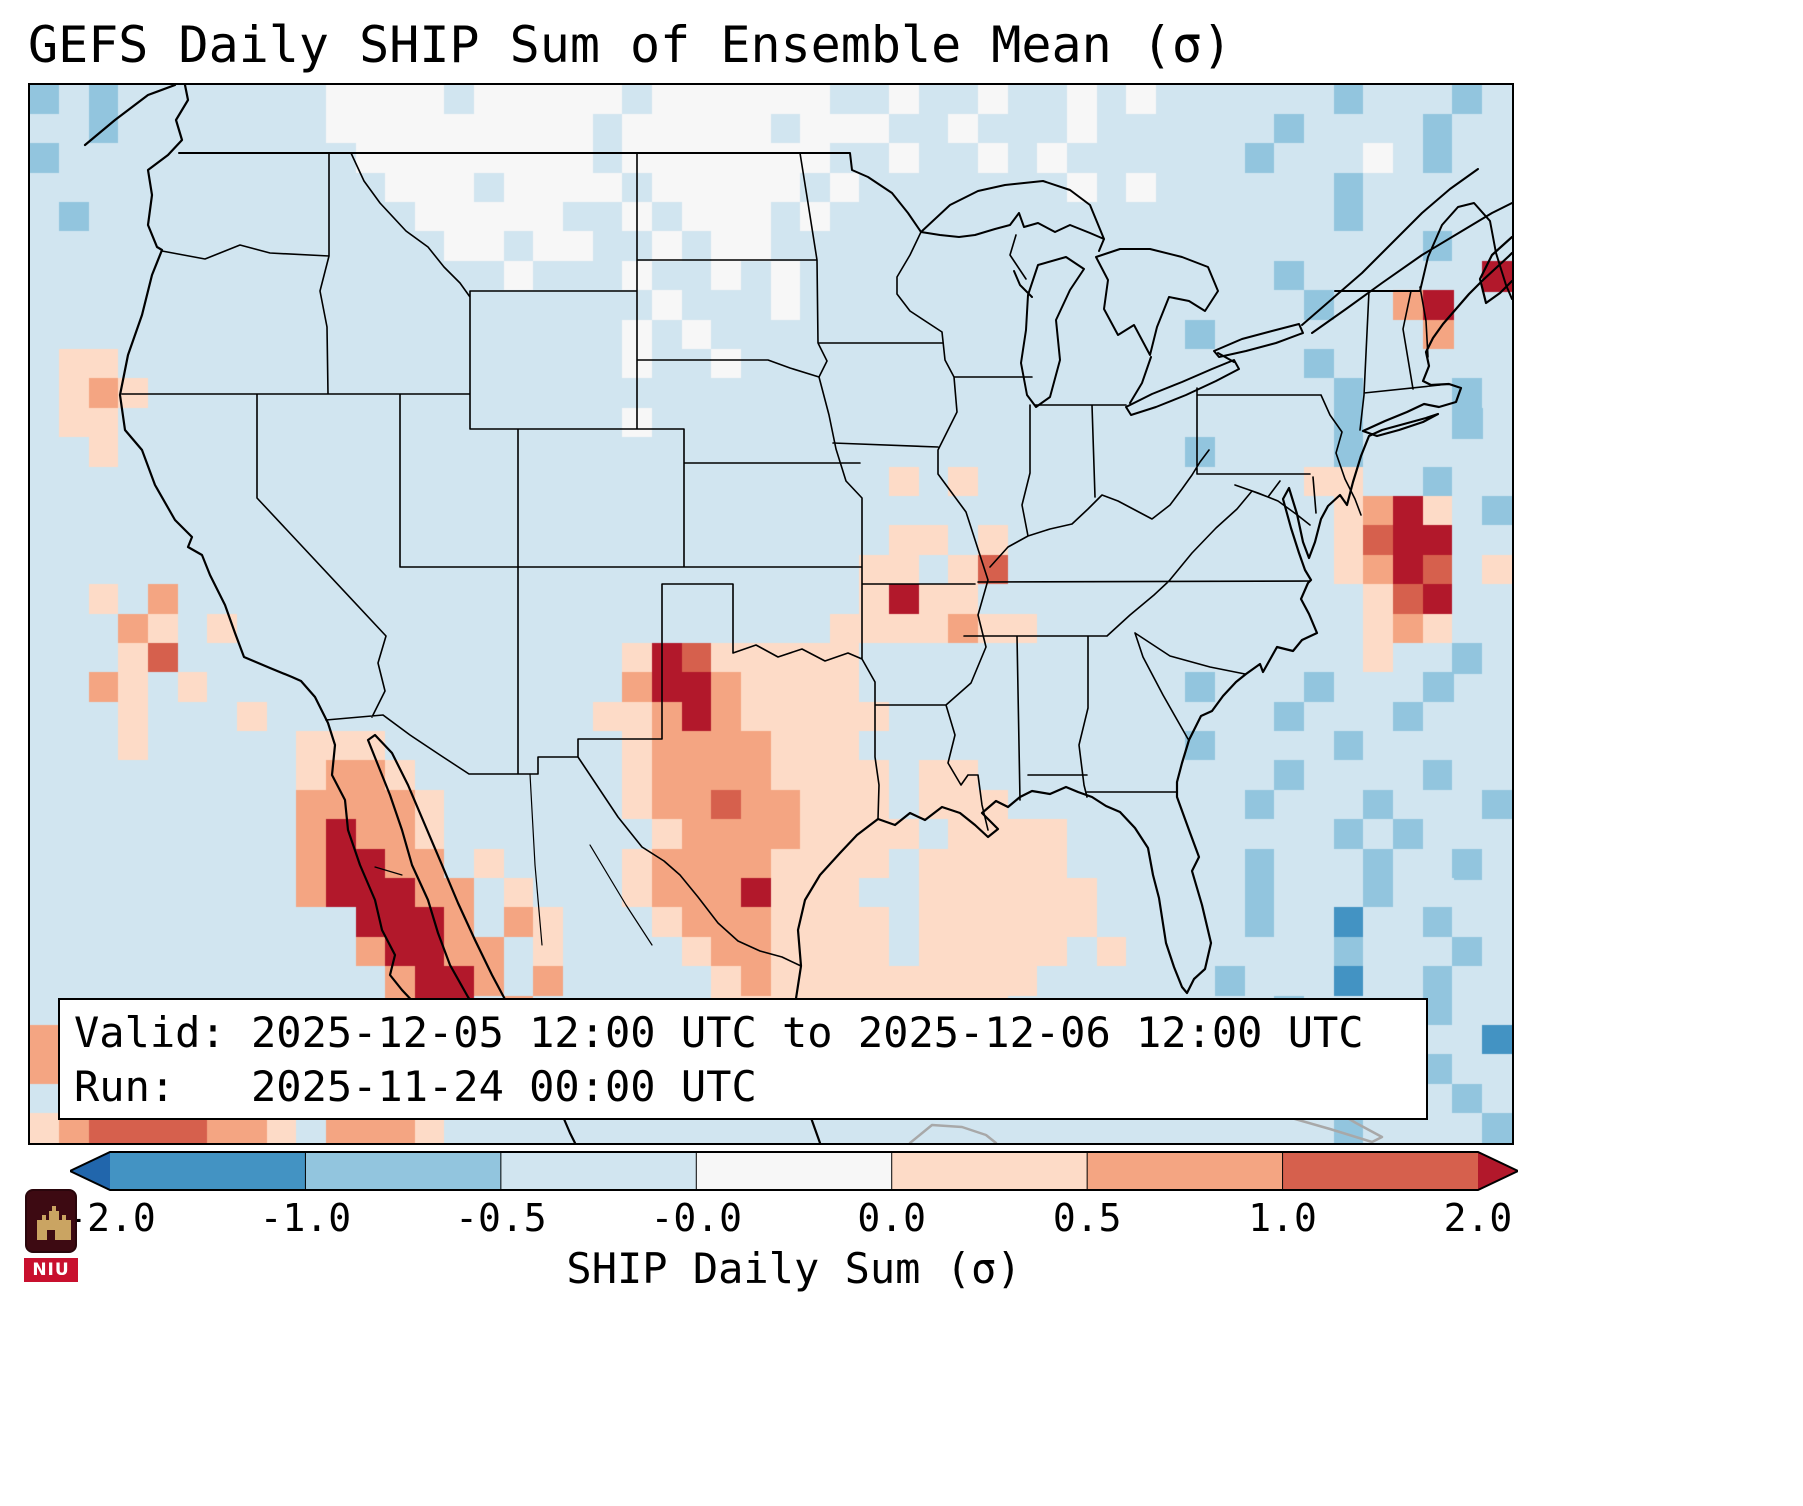  What do you see at coordinates (1112, 298) in the screenshot?
I see `great-lakes-outlines` at bounding box center [1112, 298].